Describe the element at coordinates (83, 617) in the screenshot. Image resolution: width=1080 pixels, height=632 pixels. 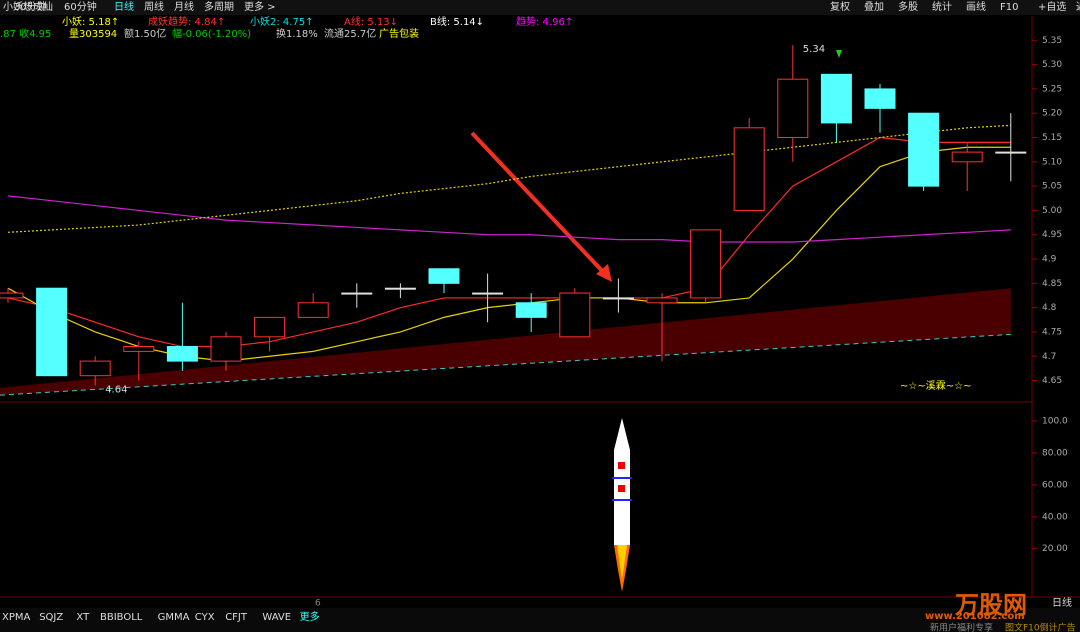
I see `indicator-tab: XT` at that location.